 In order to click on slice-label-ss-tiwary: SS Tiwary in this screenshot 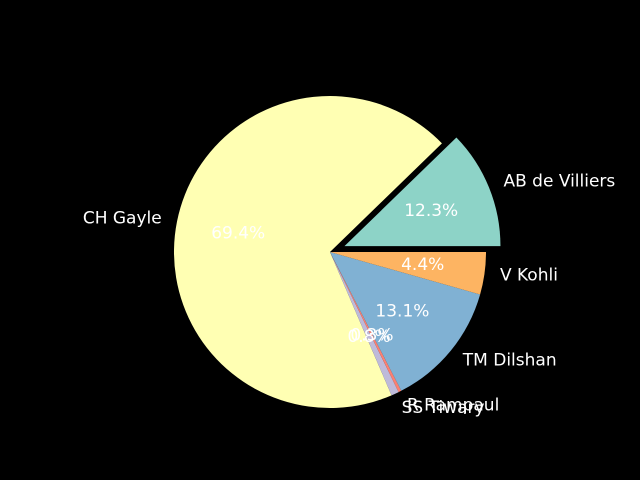, I will do `click(443, 408)`.